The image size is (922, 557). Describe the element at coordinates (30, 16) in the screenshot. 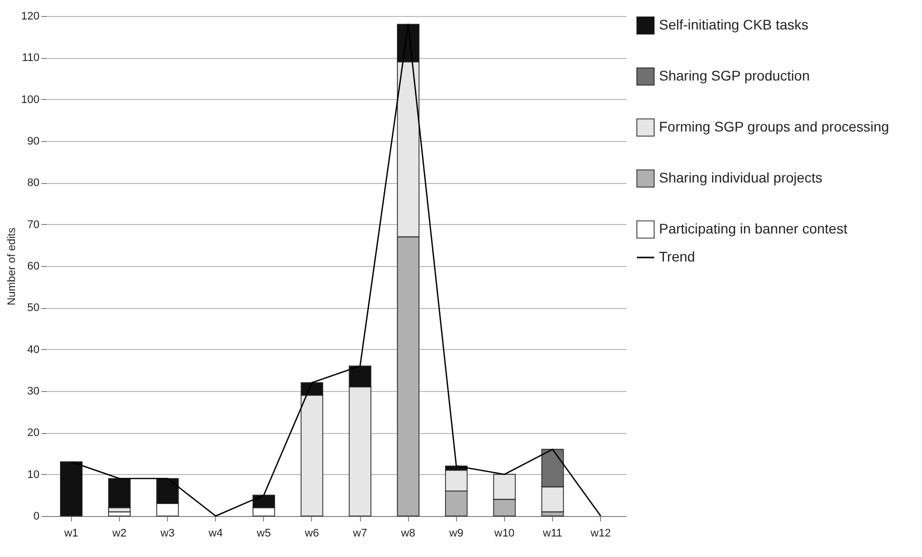

I see `y-tick-label: 120` at that location.